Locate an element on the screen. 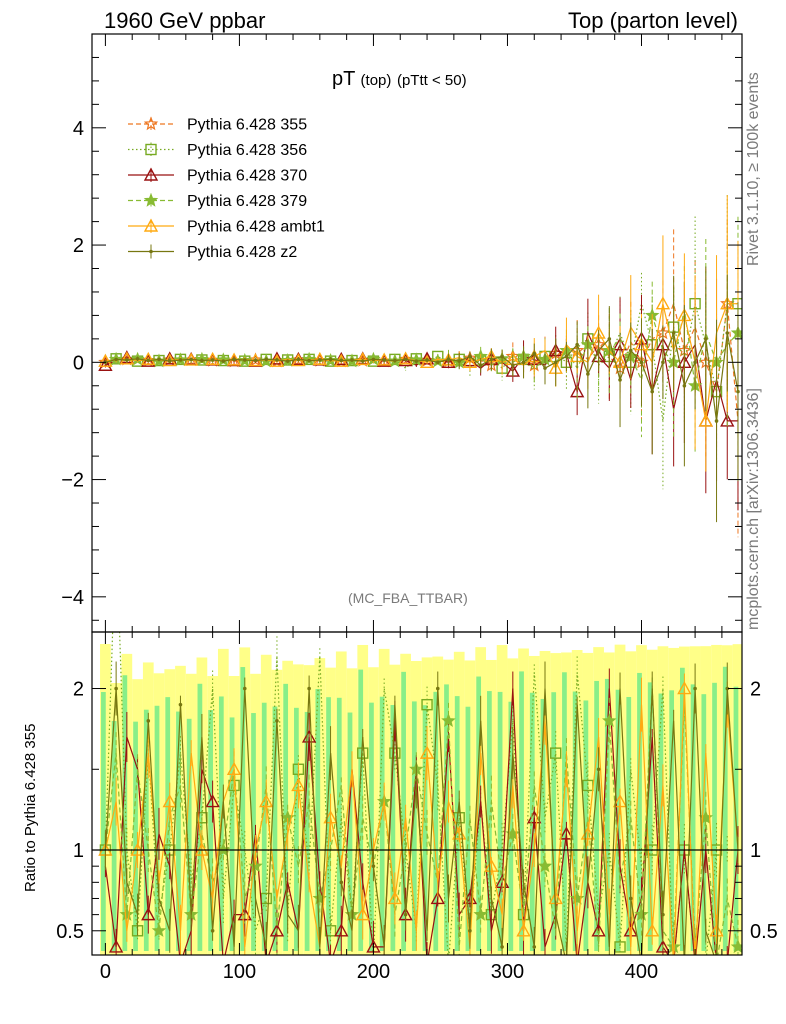 This screenshot has height=1024, width=786. legend-label-z2: Pythia 6.428 z2 is located at coordinates (242, 252).